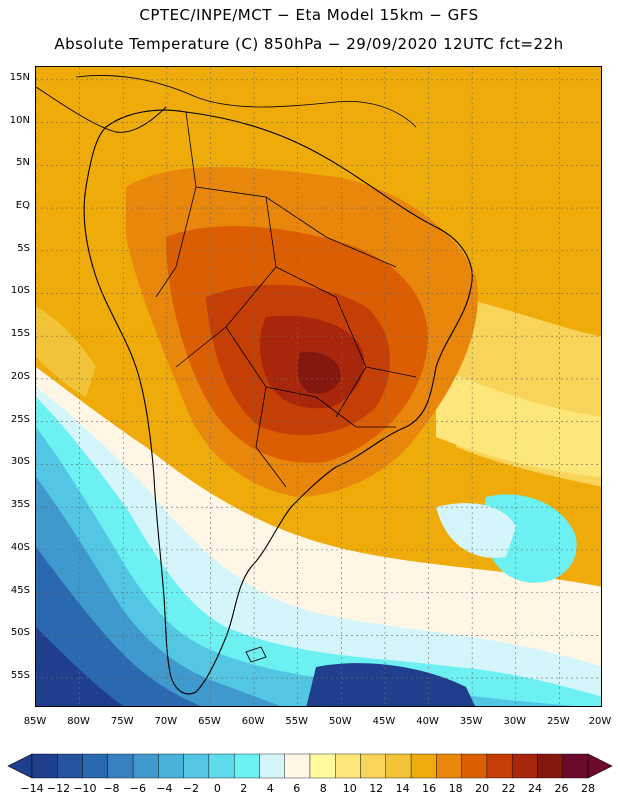  What do you see at coordinates (164, 788) in the screenshot?
I see `colorbar-label: −4` at bounding box center [164, 788].